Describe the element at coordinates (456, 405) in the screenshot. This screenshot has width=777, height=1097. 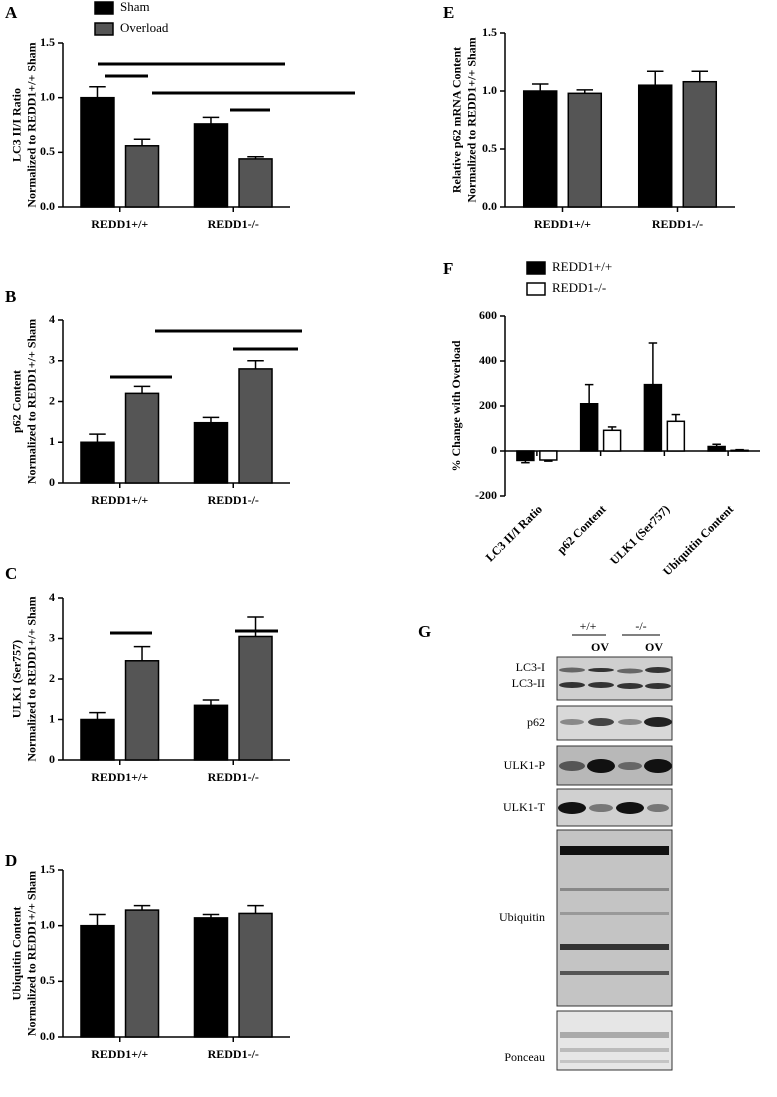
I see `y-axis-label: % Change with Overload` at that location.